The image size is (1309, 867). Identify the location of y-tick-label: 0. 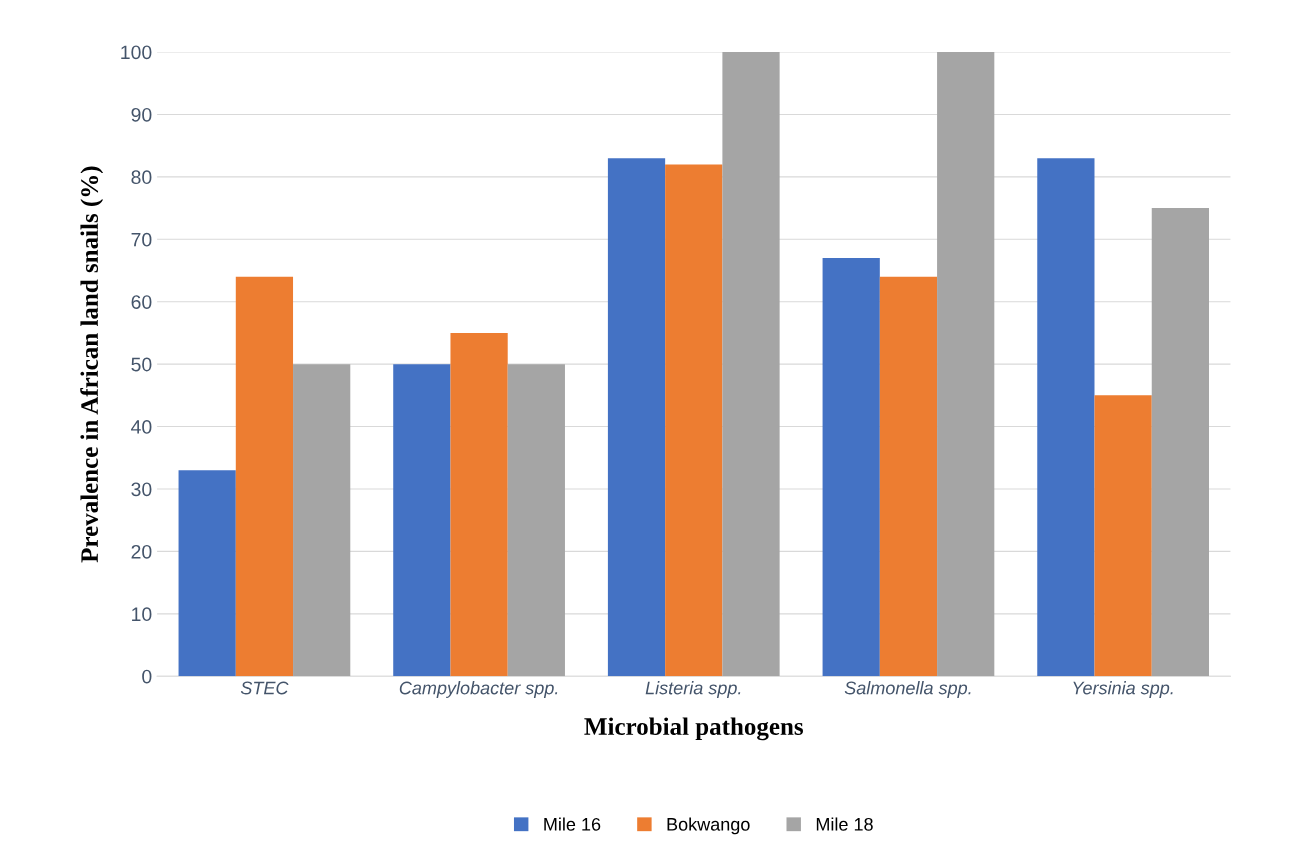
(147, 676).